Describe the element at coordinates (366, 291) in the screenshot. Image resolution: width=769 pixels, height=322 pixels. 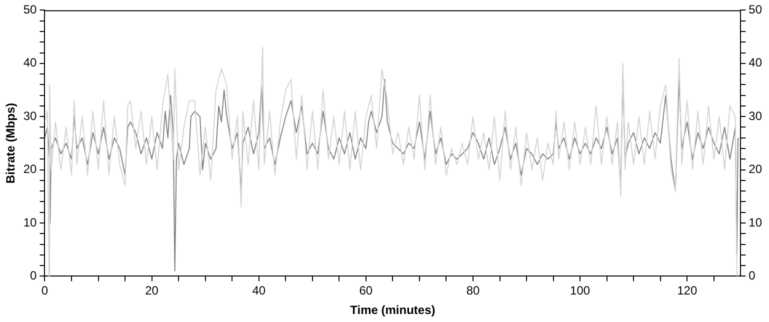
I see `x-tick-label: 60` at that location.